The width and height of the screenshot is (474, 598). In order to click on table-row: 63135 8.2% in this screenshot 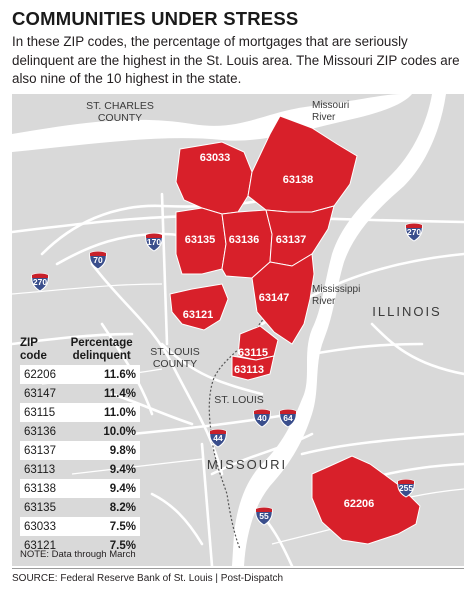, I will do `click(80, 507)`.